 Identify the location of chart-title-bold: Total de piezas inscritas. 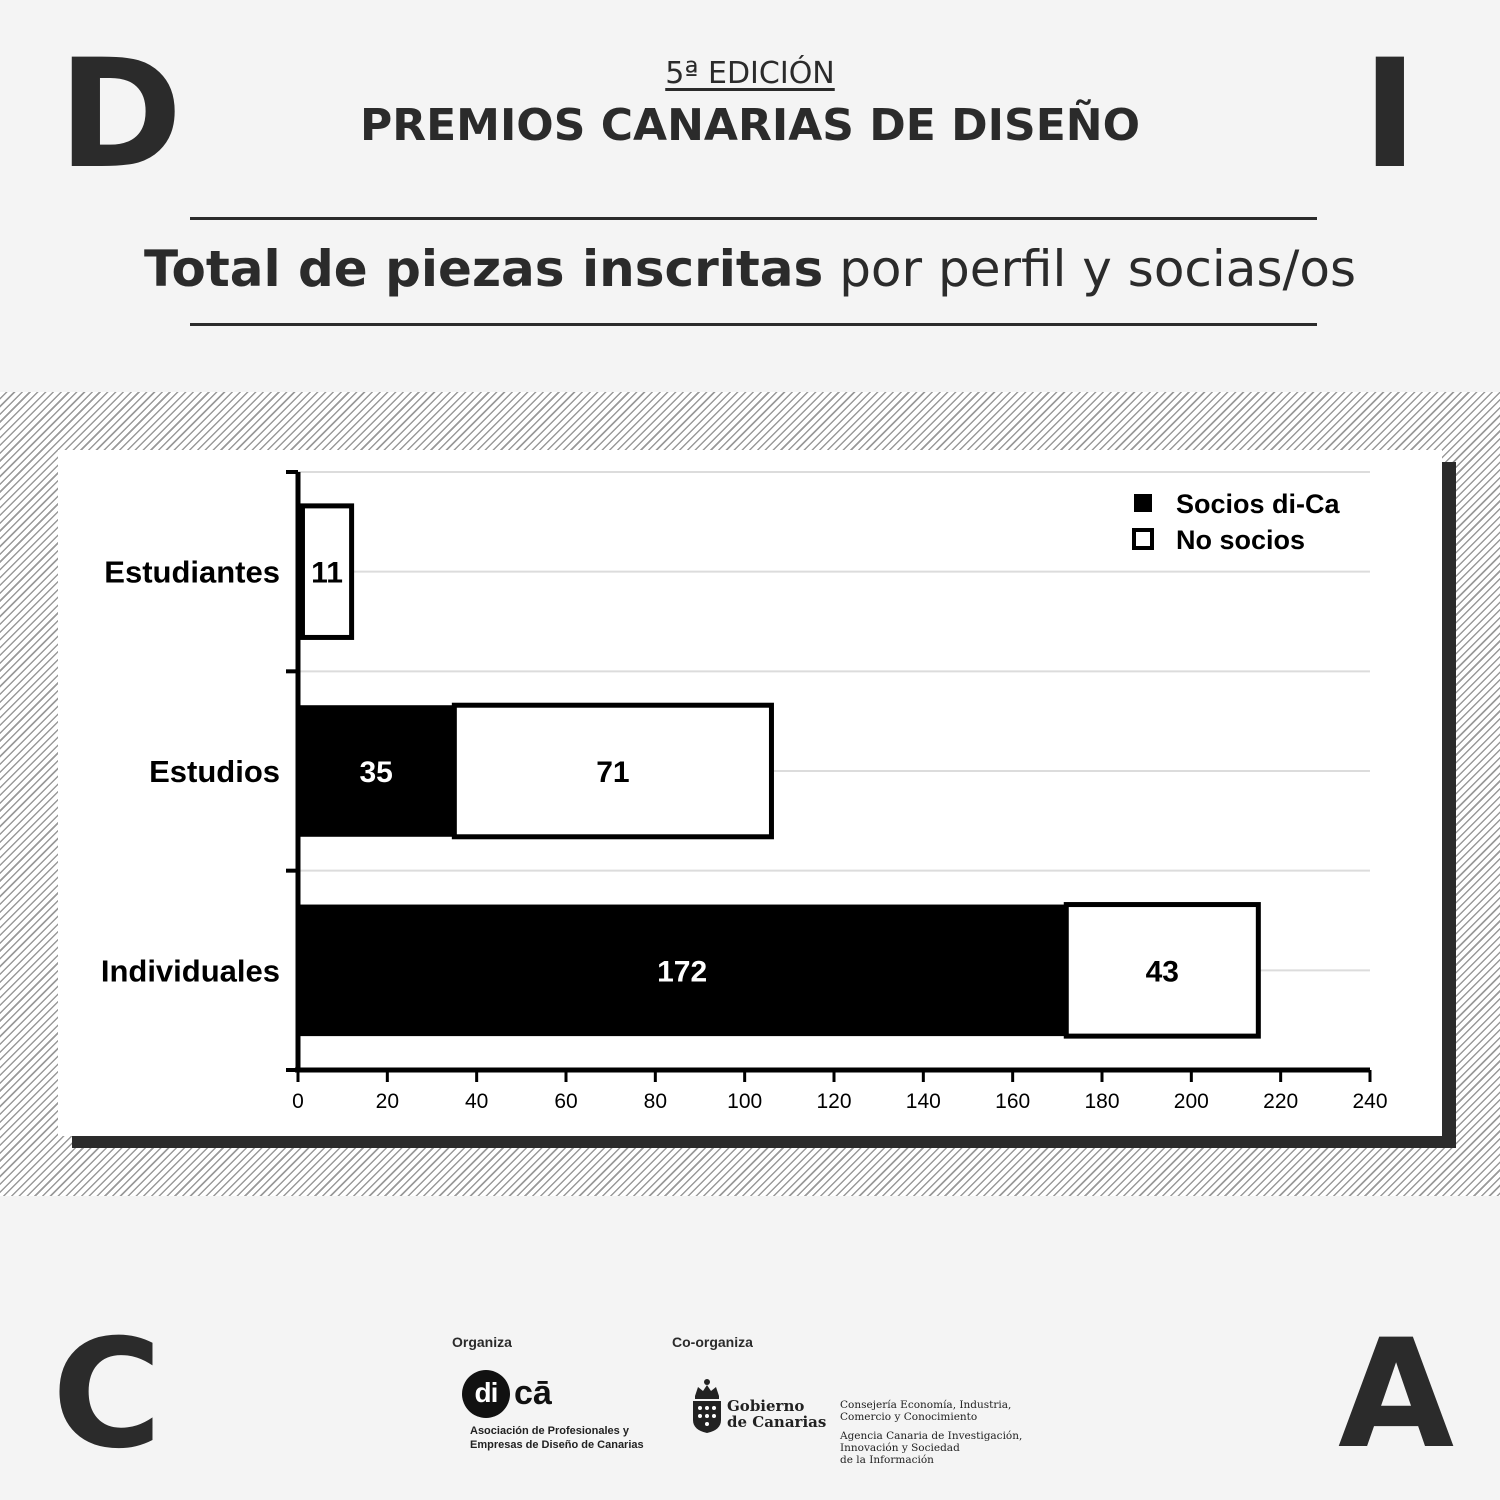
(484, 269).